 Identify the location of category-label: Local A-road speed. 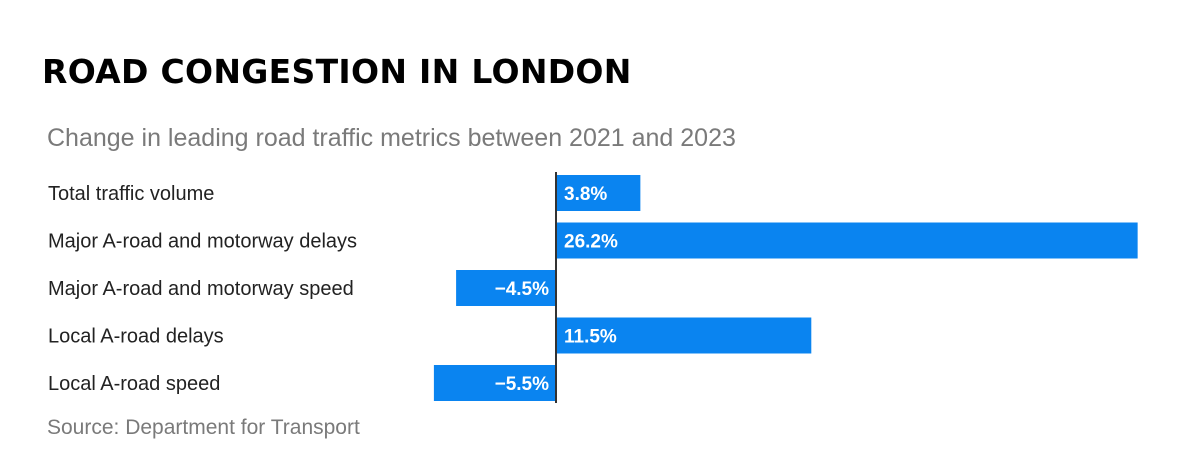
(134, 384).